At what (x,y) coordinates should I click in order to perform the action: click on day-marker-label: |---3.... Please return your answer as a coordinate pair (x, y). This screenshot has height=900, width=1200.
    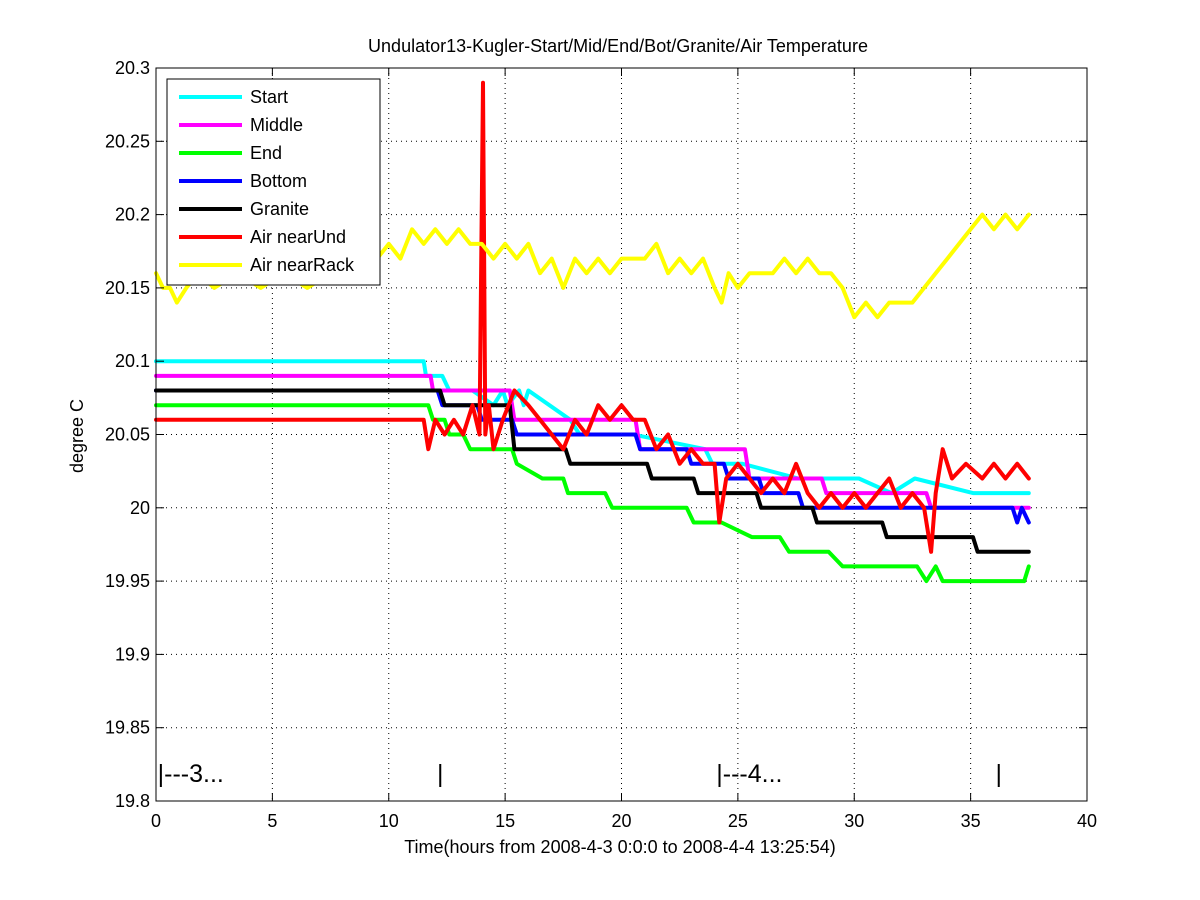
    Looking at the image, I should click on (191, 774).